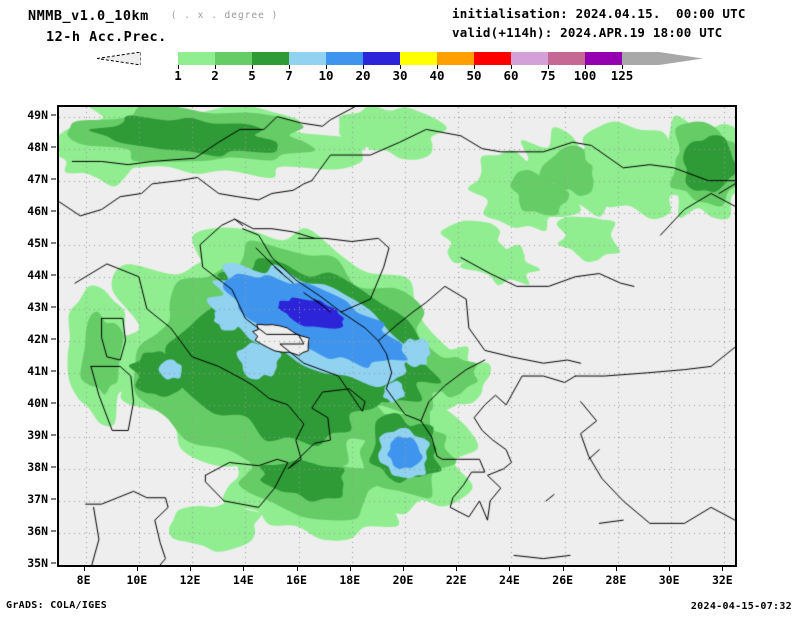 This screenshot has height=618, width=800. Describe the element at coordinates (57, 605) in the screenshot. I see `footer-credit: GrADS: COLA/IGES` at that location.